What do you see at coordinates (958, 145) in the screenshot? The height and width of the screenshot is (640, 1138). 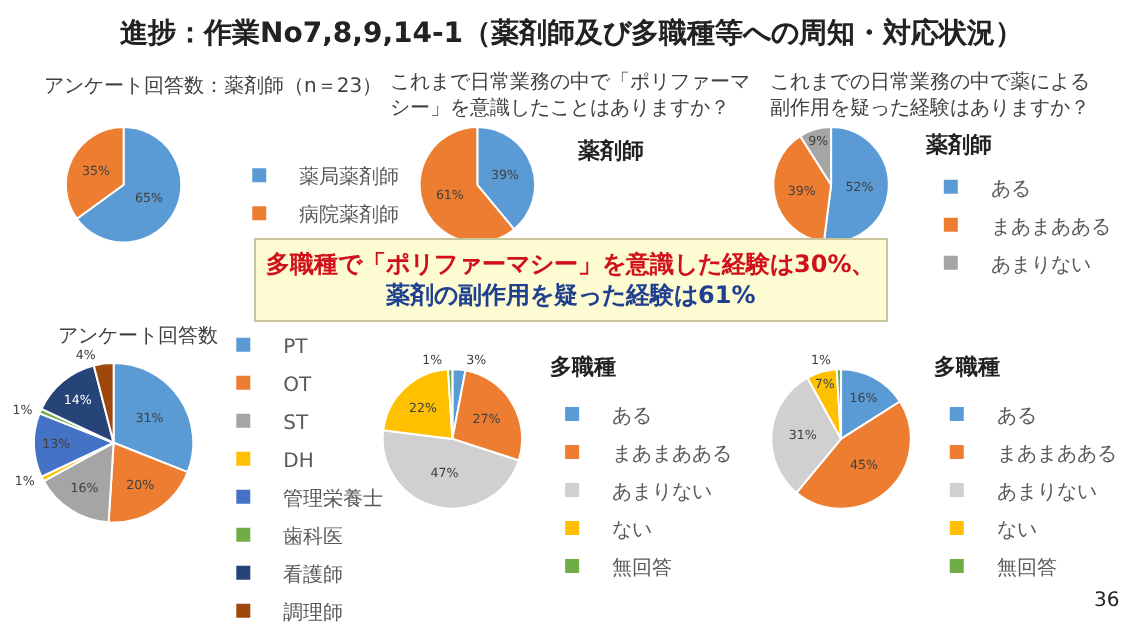 I see `chart-subtitle: 薬剤師` at bounding box center [958, 145].